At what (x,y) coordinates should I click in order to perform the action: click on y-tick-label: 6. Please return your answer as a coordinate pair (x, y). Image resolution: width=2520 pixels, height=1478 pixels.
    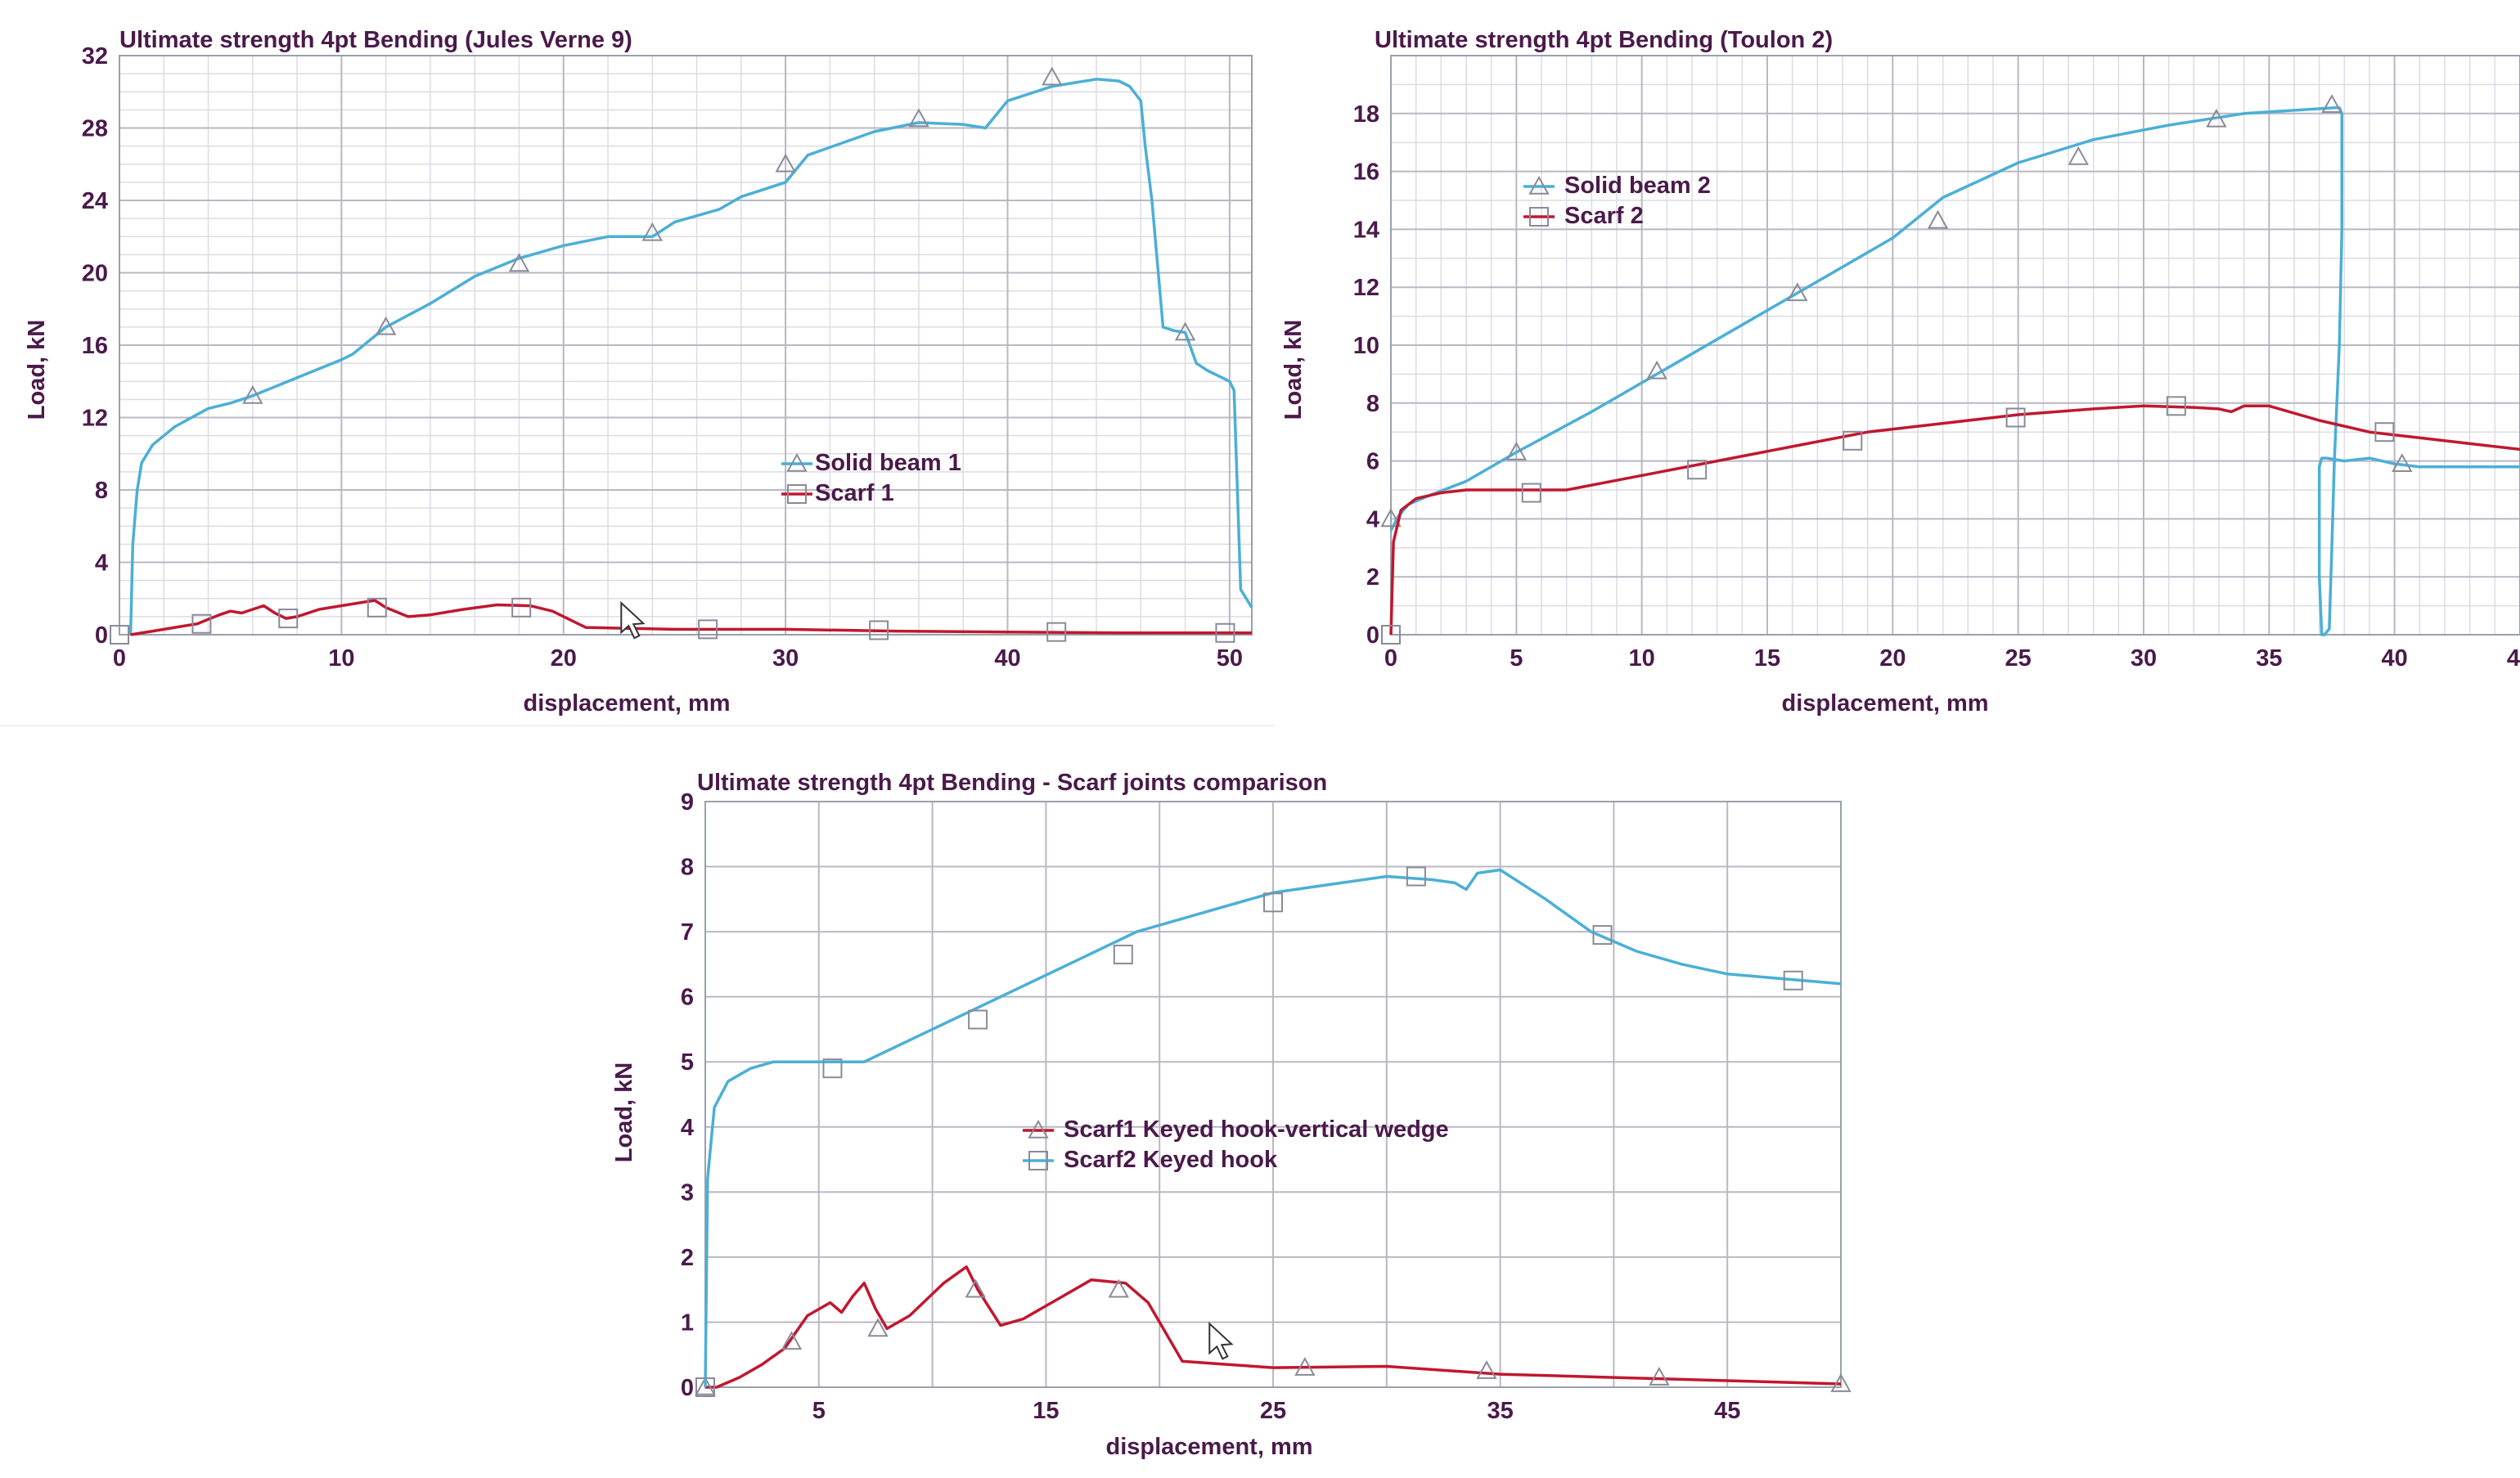
    Looking at the image, I should click on (1373, 462).